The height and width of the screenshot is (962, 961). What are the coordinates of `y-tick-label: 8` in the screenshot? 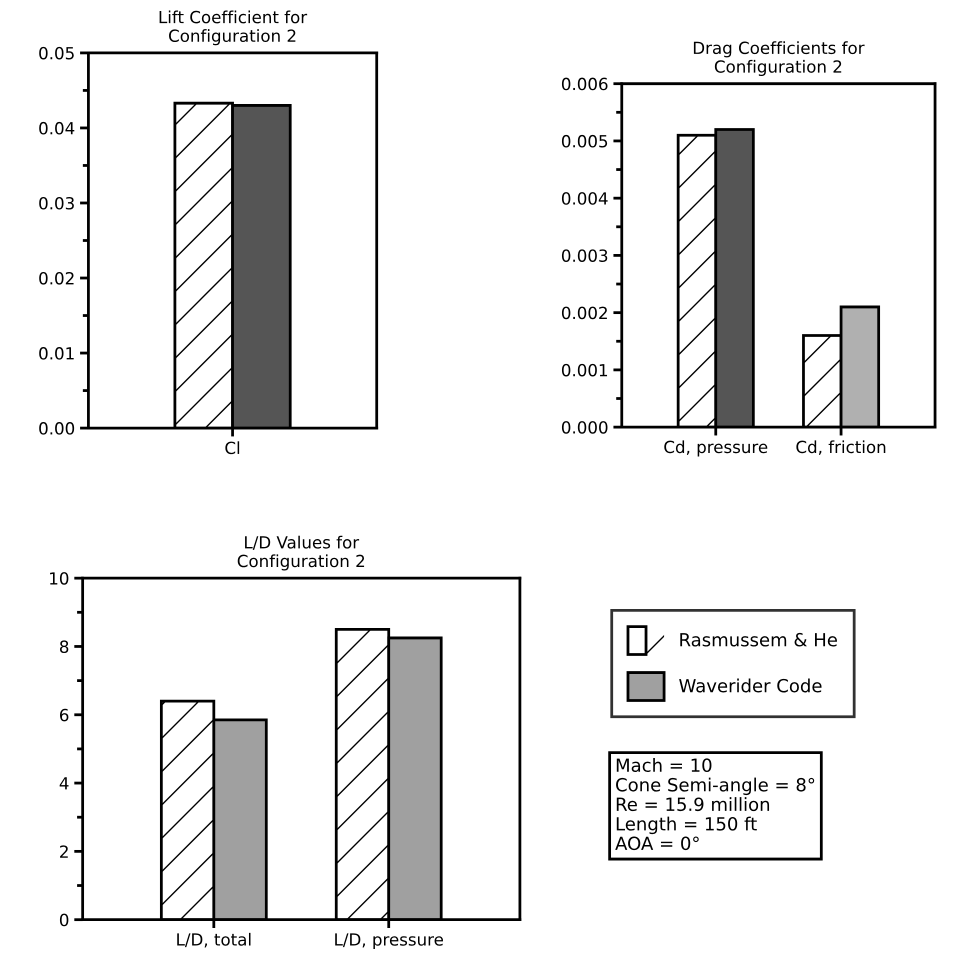 It's located at (64, 647).